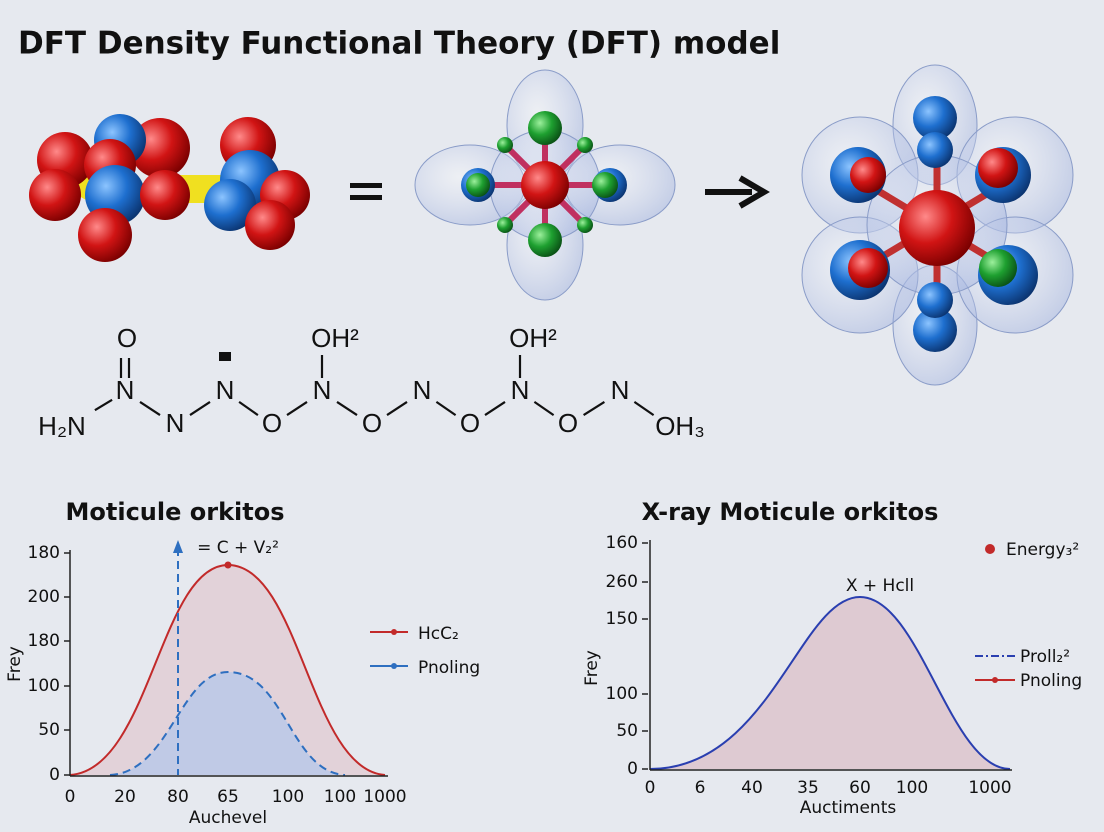  I want to click on annotation: = C + V₂², so click(238, 548).